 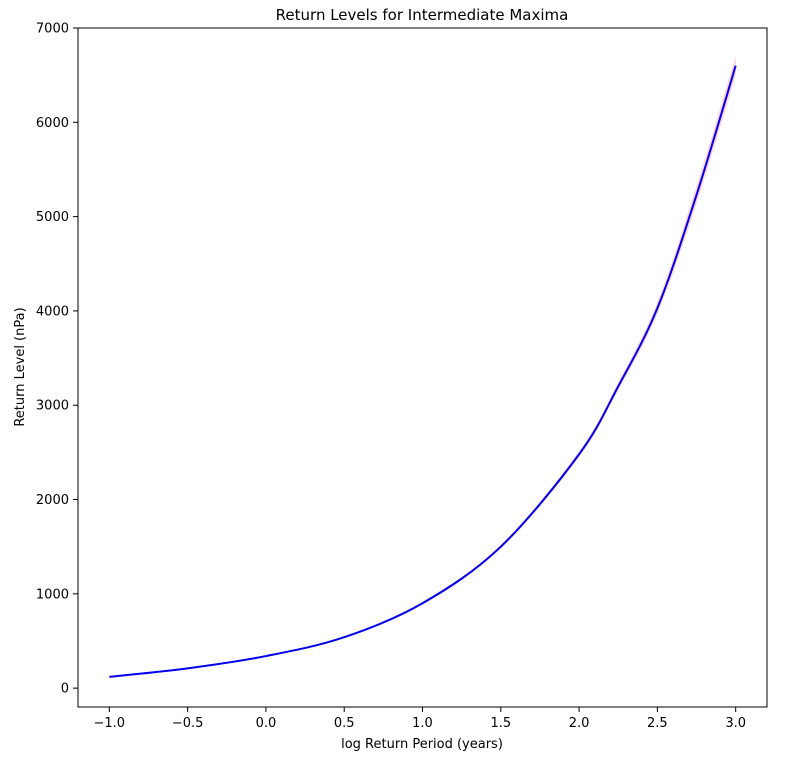 What do you see at coordinates (500, 723) in the screenshot?
I see `x-tick-label: 1.5` at bounding box center [500, 723].